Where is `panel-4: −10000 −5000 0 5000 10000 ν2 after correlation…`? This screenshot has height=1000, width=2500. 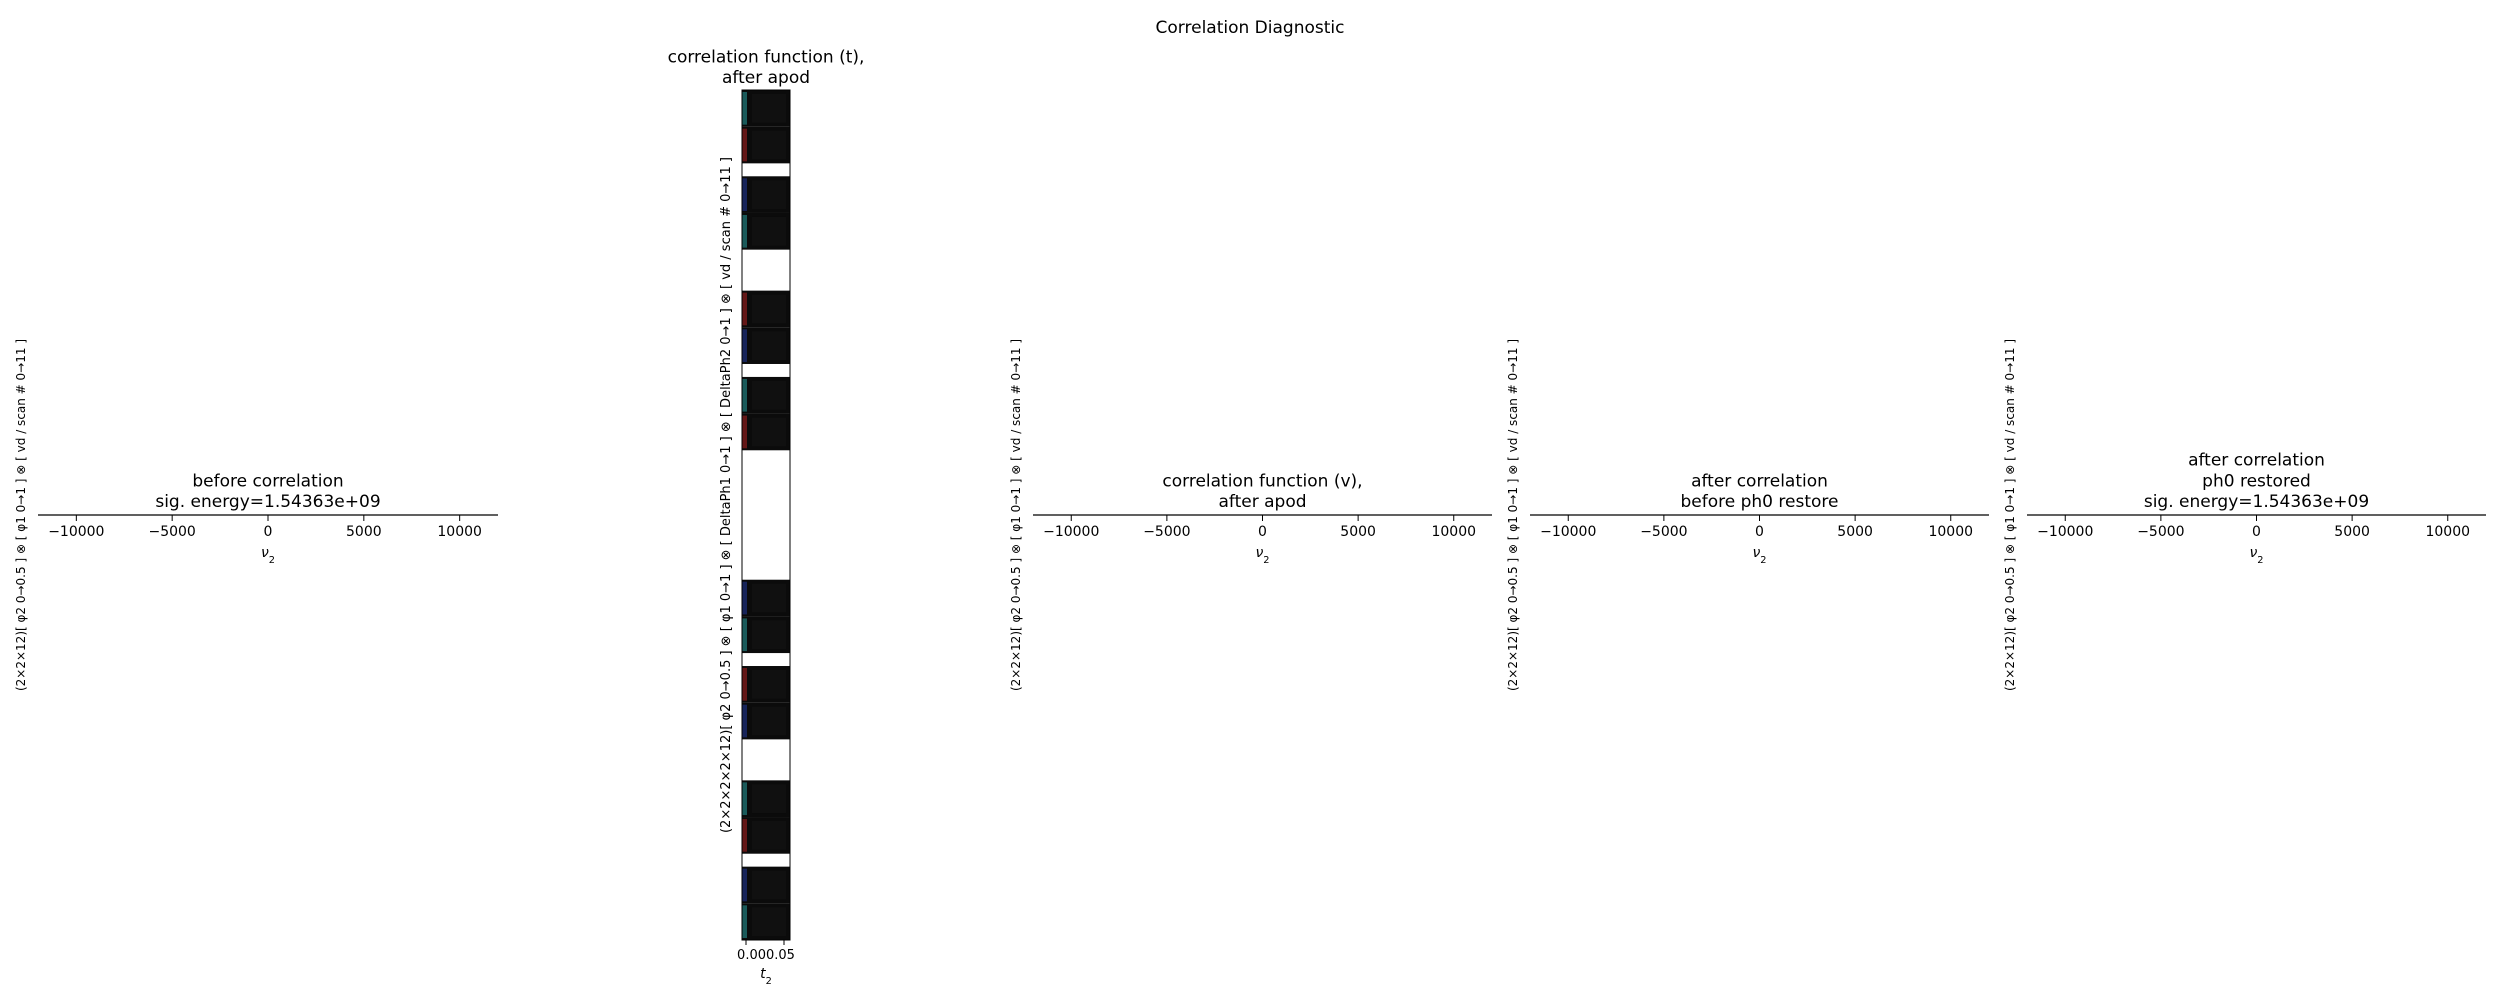 panel-4: −10000 −5000 0 5000 10000 ν2 after correlation… is located at coordinates (2244, 515).